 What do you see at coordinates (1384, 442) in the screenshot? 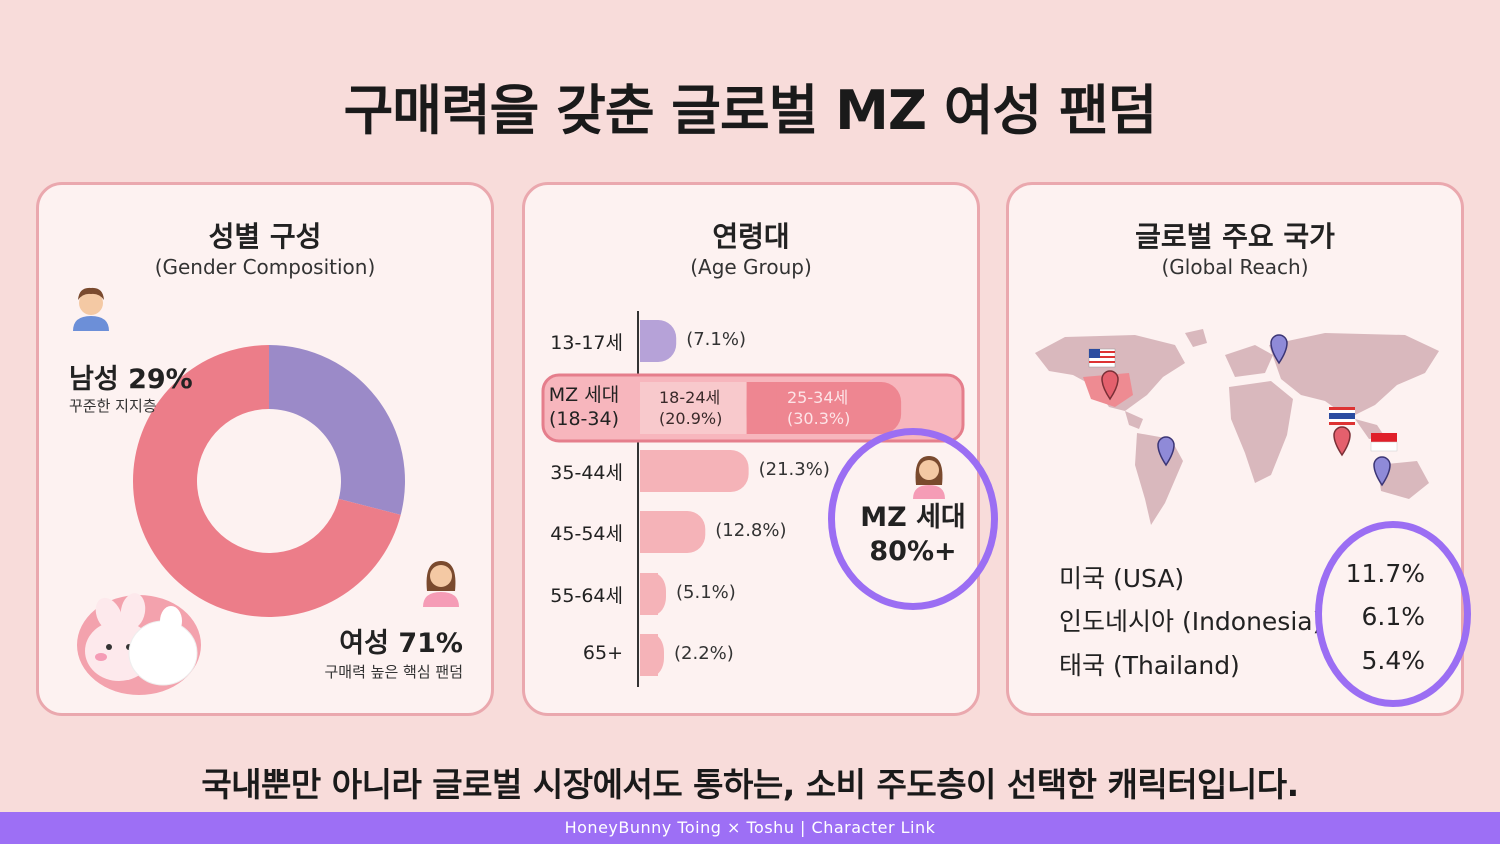
I see `indonesia-flag-icon` at bounding box center [1384, 442].